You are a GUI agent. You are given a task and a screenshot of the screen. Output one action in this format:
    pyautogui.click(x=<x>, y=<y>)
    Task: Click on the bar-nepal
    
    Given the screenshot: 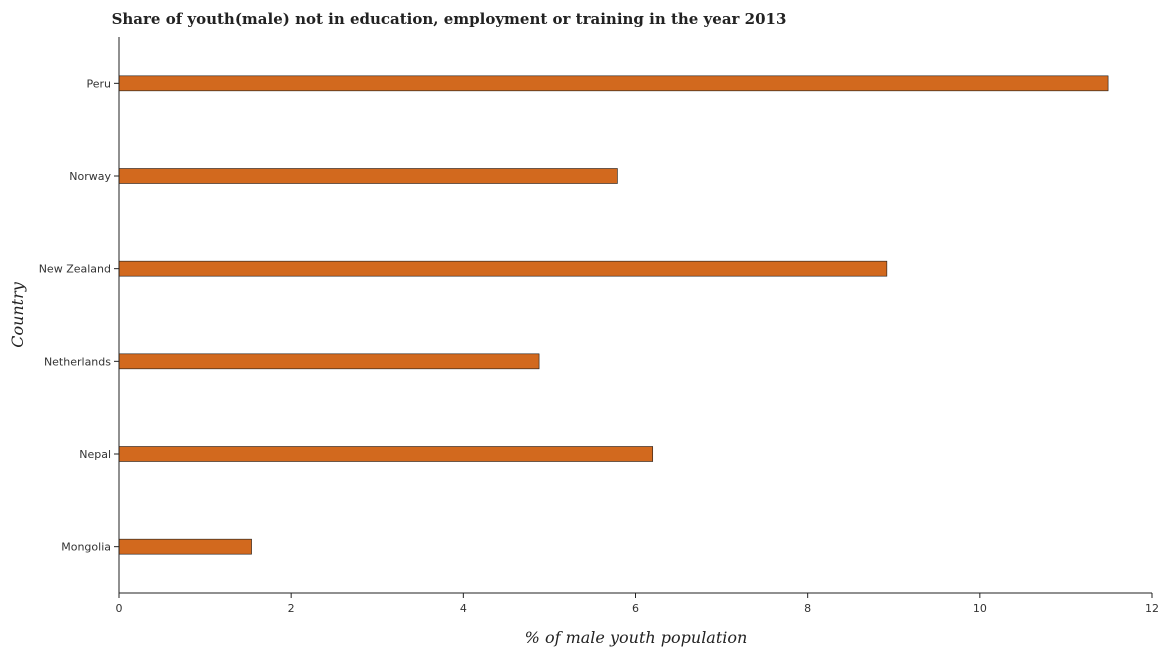 What is the action you would take?
    pyautogui.click(x=386, y=454)
    